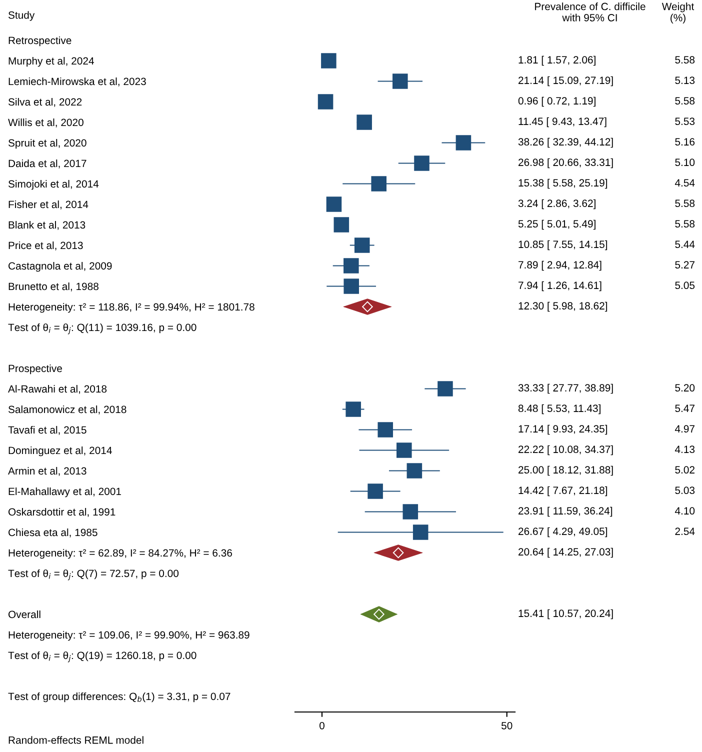 This screenshot has height=752, width=702. Describe the element at coordinates (684, 265) in the screenshot. I see `text: 5.27` at that location.